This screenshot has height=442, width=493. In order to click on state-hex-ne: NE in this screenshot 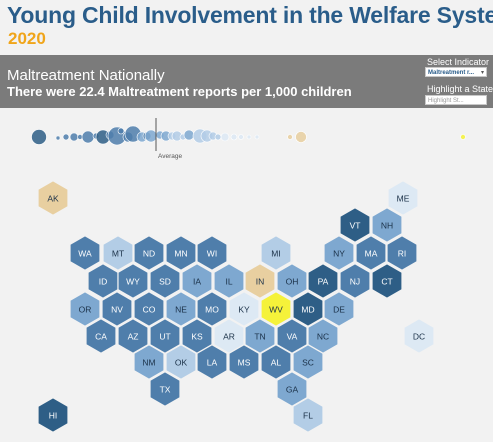, I will do `click(181, 309)`.